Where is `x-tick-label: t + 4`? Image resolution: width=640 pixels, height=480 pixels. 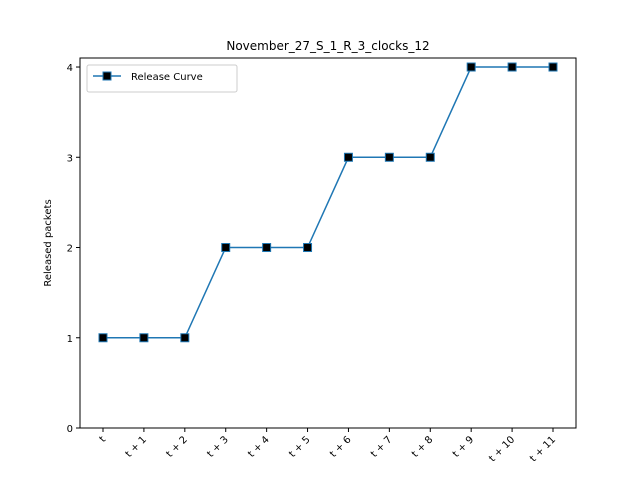 x-tick-label: t + 4 is located at coordinates (258, 446).